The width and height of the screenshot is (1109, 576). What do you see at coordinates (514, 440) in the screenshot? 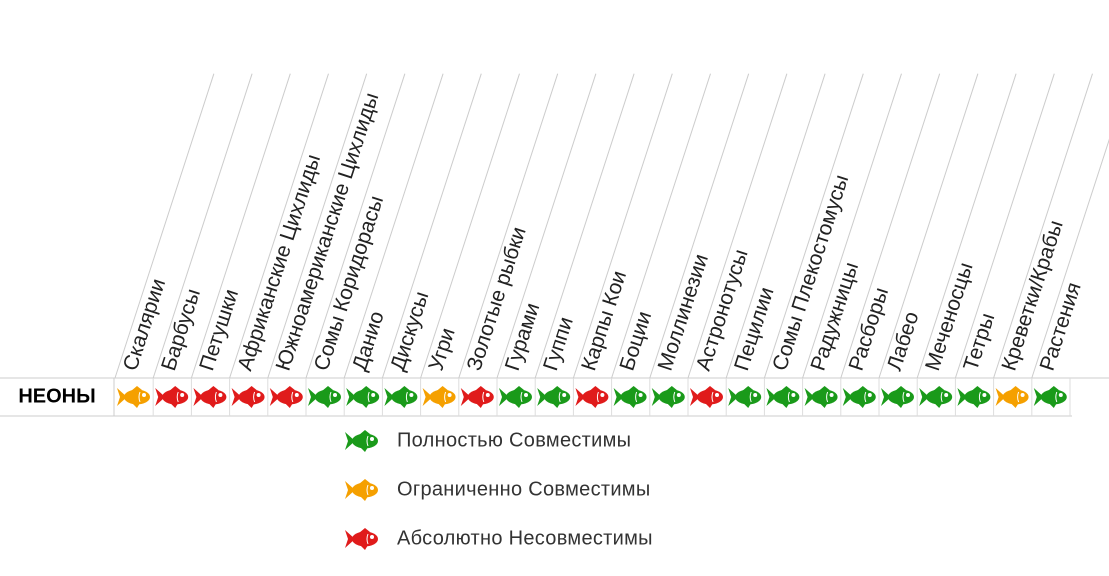
I see `legend-label: Полностью Совместимы` at bounding box center [514, 440].